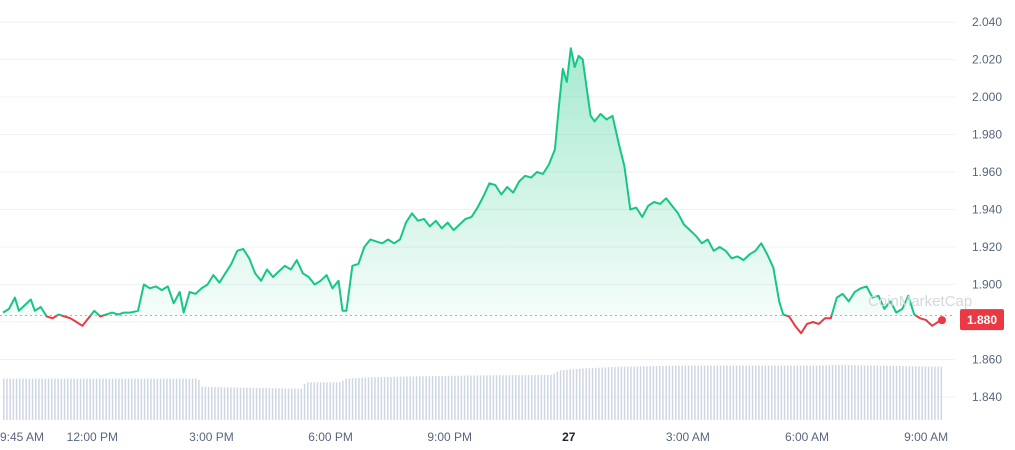 The width and height of the screenshot is (1015, 450). Describe the element at coordinates (987, 97) in the screenshot. I see `y-tick-label: 2.000` at that location.